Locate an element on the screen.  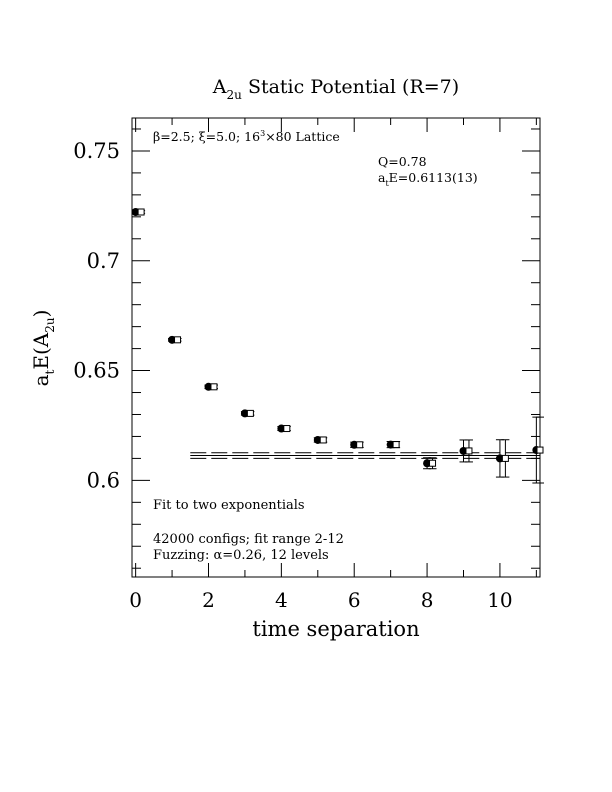
x-tick-label: 0 is located at coordinates (135, 600).